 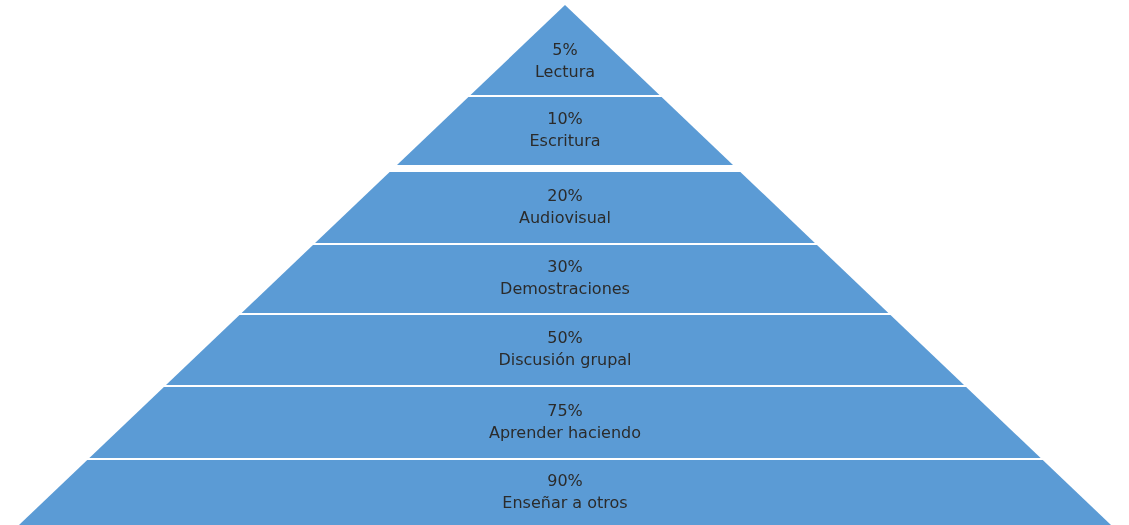 What do you see at coordinates (565, 50) in the screenshot?
I see `data-label: 5%` at bounding box center [565, 50].